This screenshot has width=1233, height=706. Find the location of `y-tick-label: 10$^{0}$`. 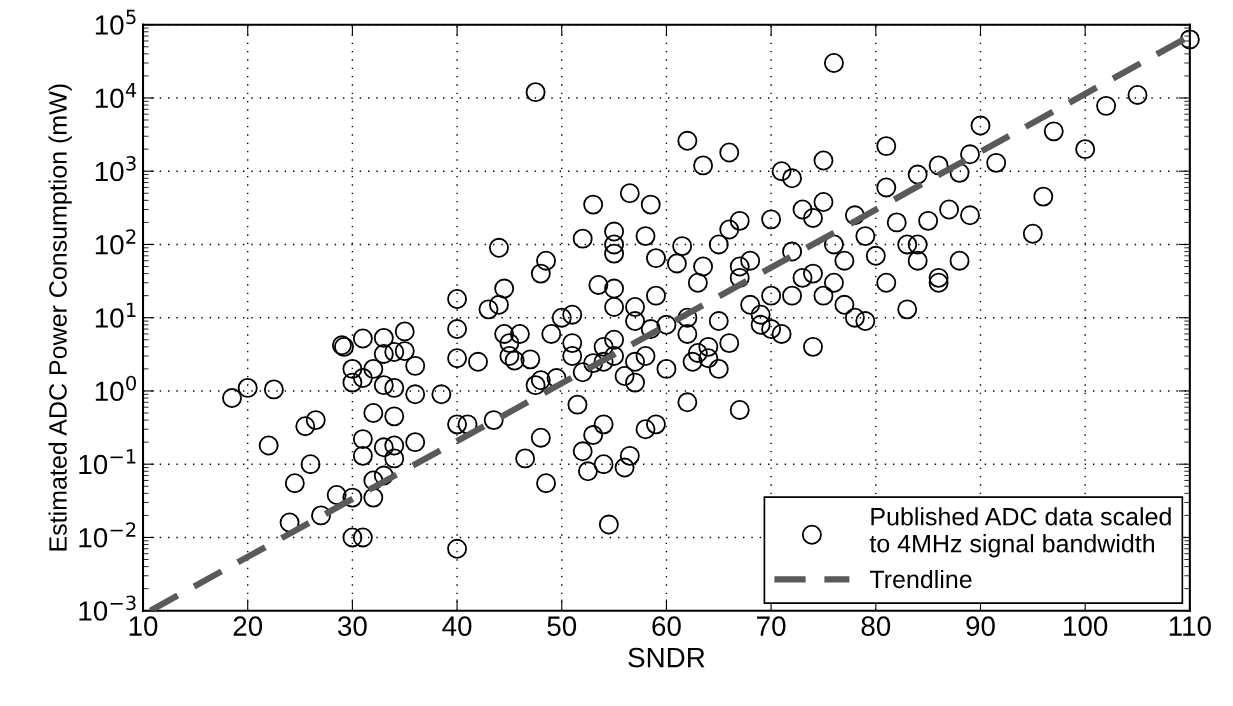

y-tick-label: 10$^{0}$ is located at coordinates (115, 388).